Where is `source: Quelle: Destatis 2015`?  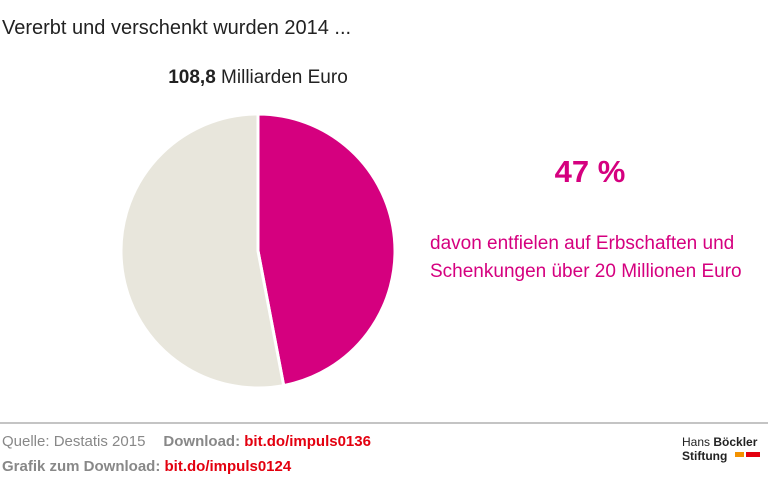 source: Quelle: Destatis 2015 is located at coordinates (73, 441).